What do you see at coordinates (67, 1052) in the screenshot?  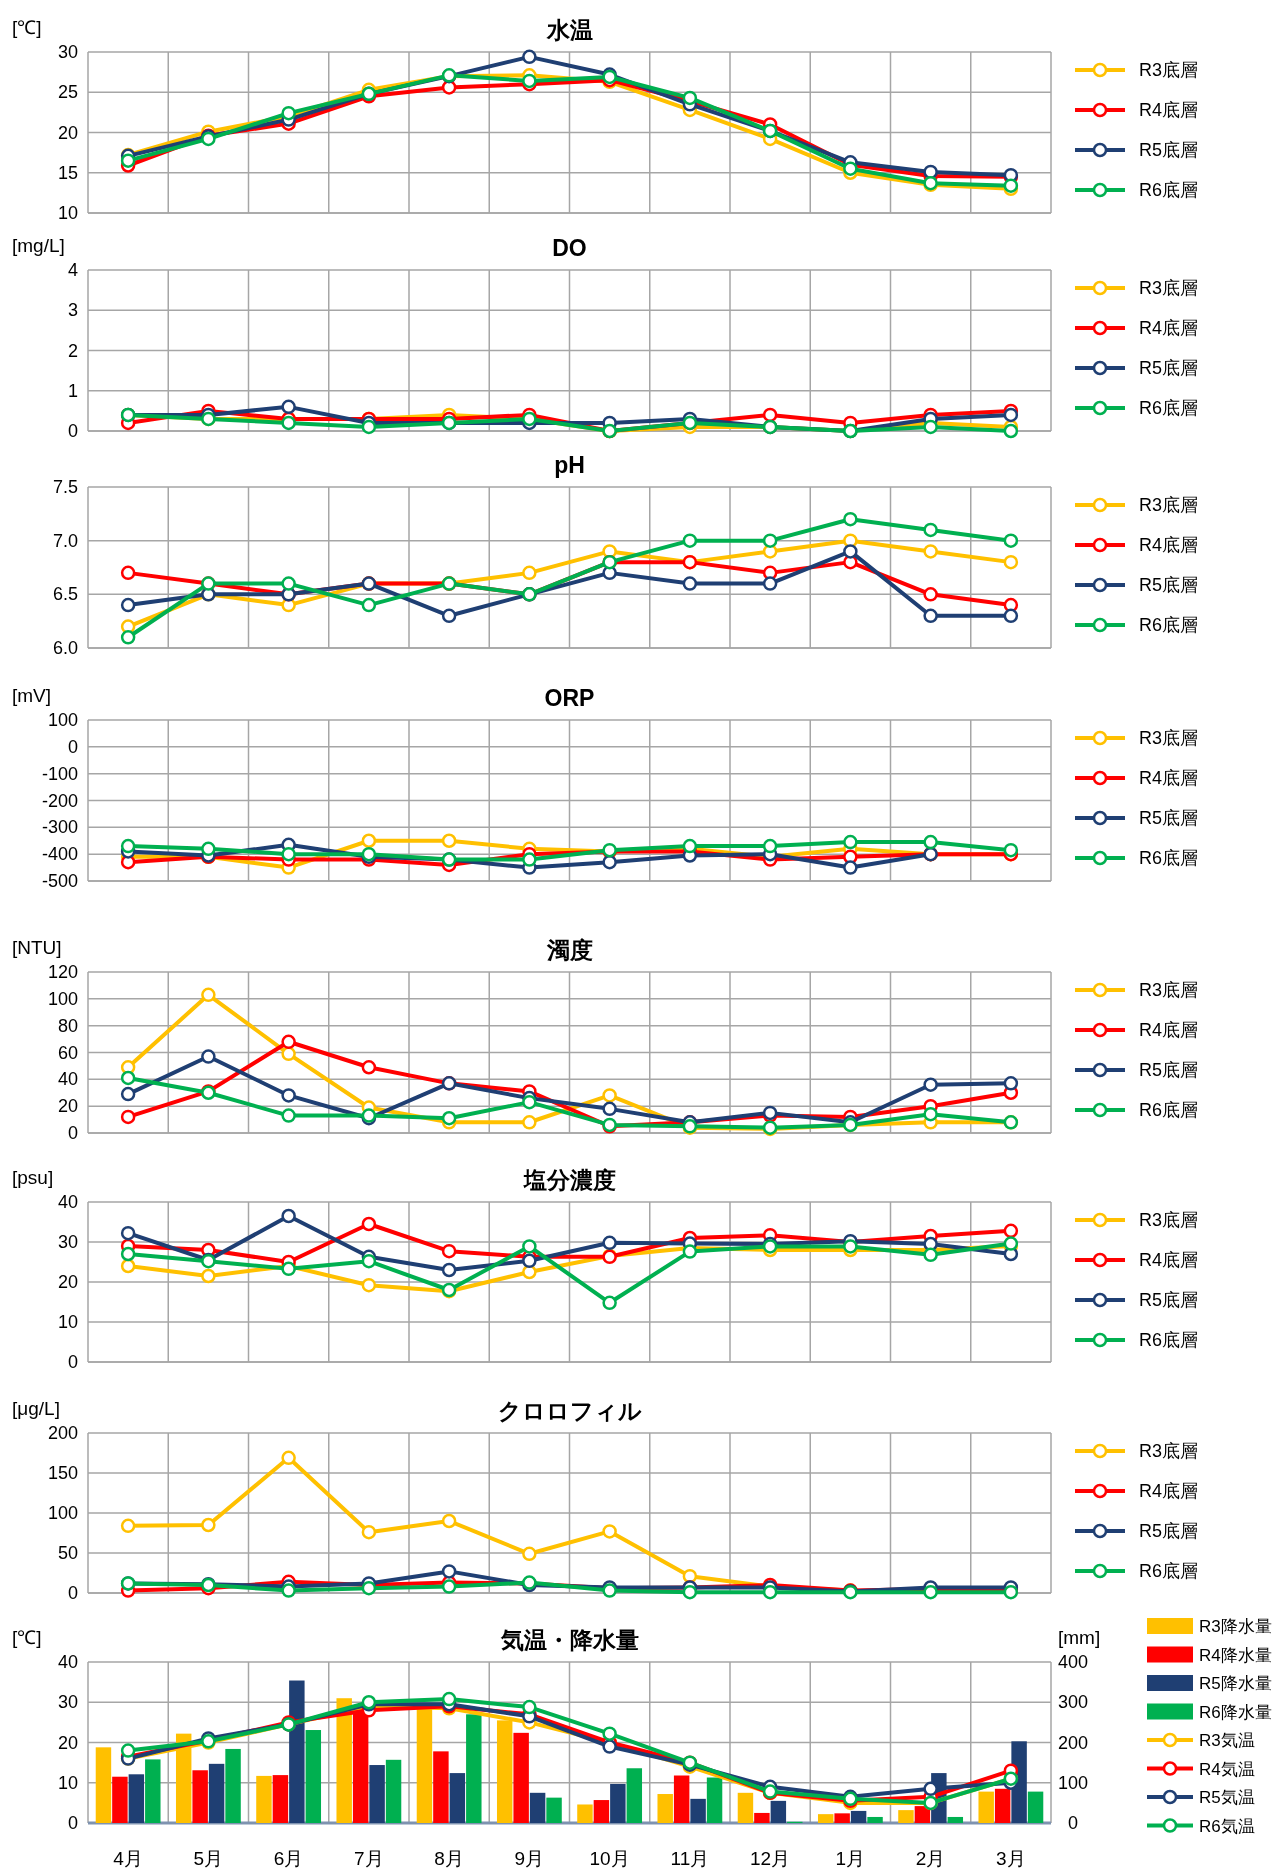 I see `y-tick-label: 60` at bounding box center [67, 1052].